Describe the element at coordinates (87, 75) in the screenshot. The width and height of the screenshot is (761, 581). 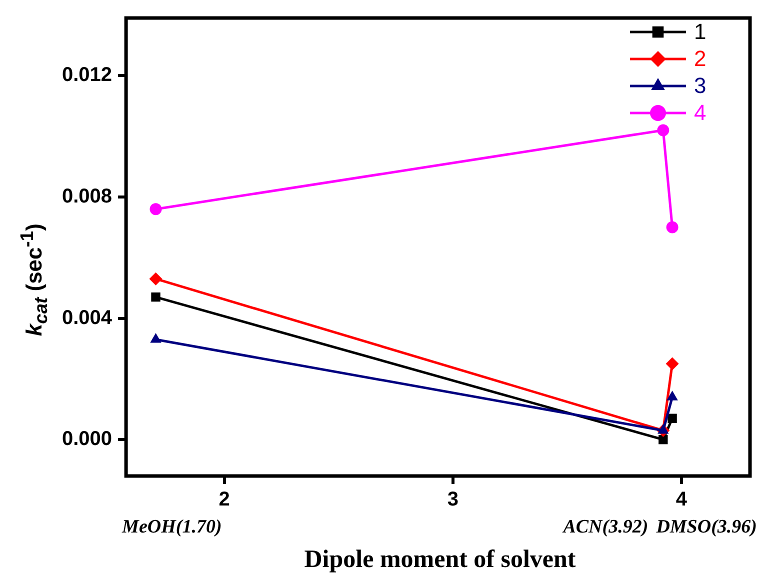
I see `y-tick-label: 0.012` at that location.